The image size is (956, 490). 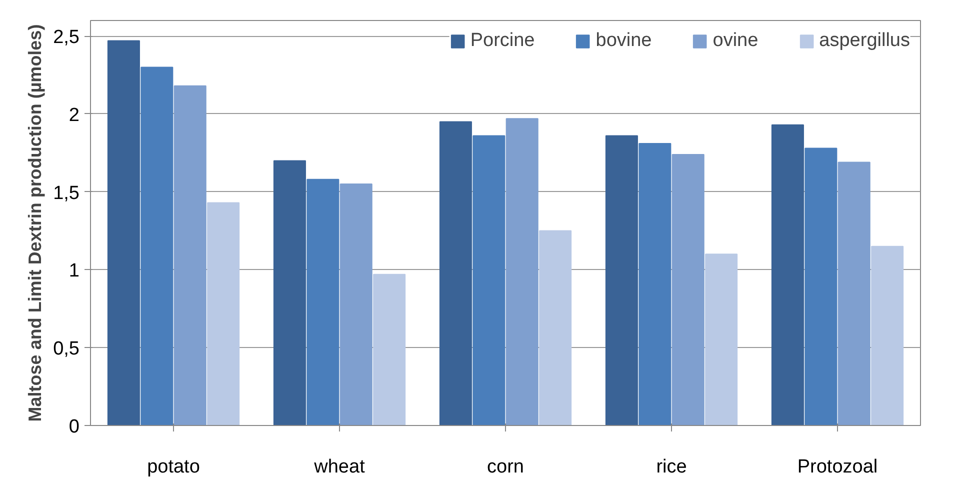 I want to click on x-tick-label: rice, so click(x=671, y=467).